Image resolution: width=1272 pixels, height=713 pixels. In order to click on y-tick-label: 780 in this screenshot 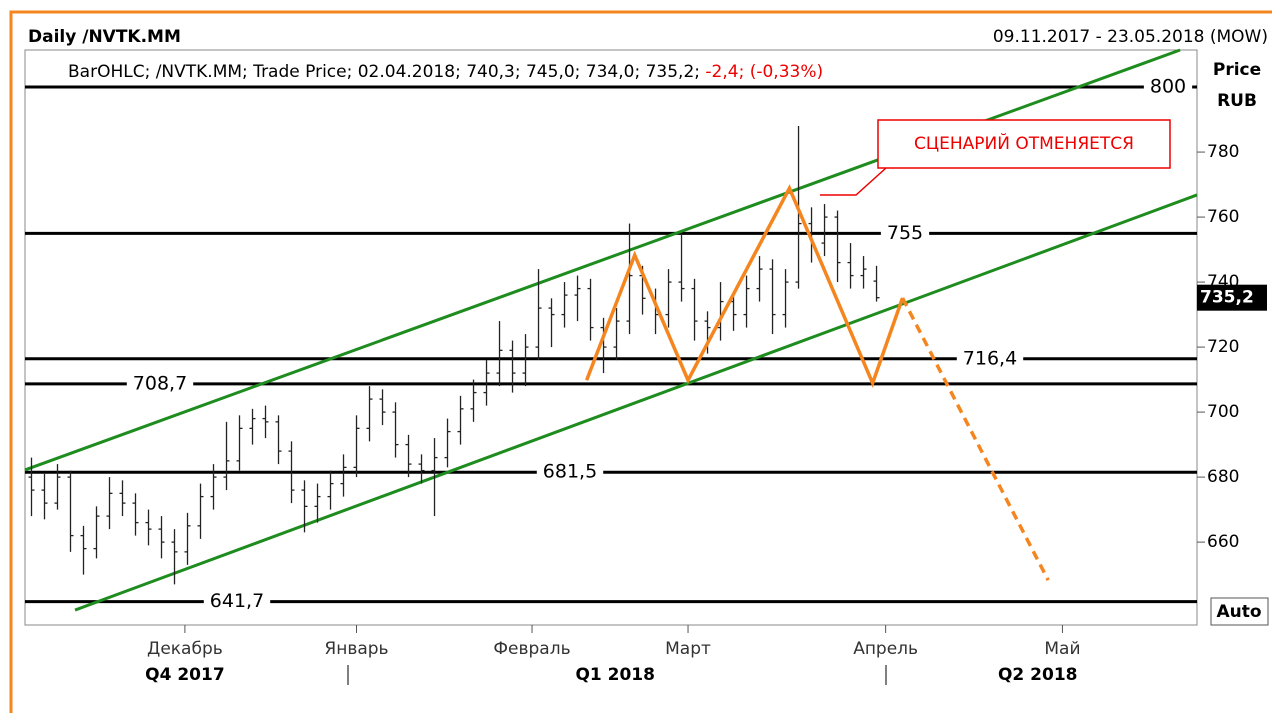, I will do `click(1223, 152)`.